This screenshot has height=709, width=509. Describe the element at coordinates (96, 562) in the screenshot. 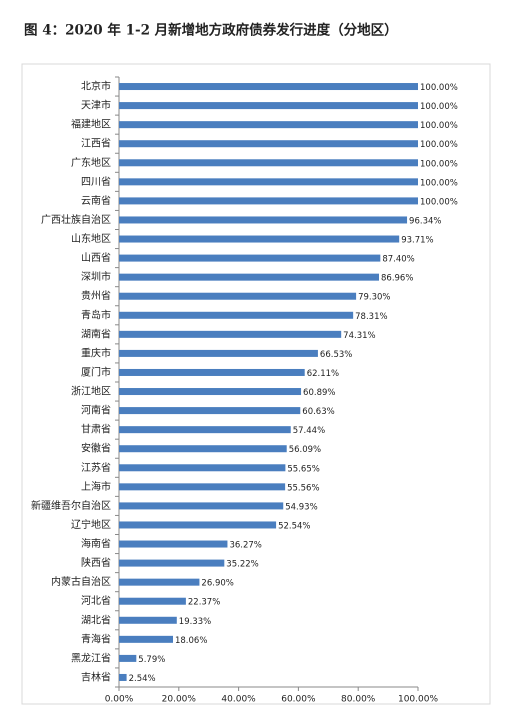

I see `y-tick-label: 陕西省` at that location.